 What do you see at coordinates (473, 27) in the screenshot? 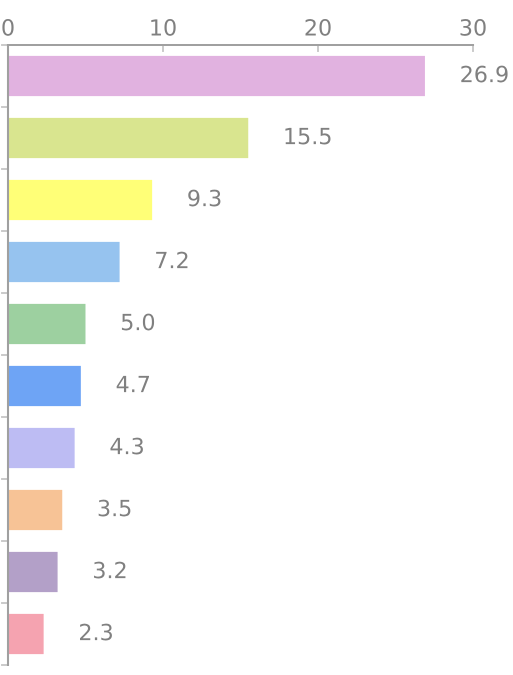
I see `x-tick-label: 30` at bounding box center [473, 27].